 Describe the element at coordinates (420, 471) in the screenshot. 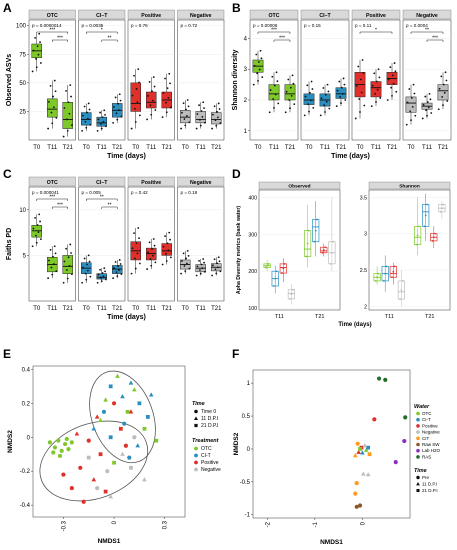

I see `legend-title: Time` at that location.